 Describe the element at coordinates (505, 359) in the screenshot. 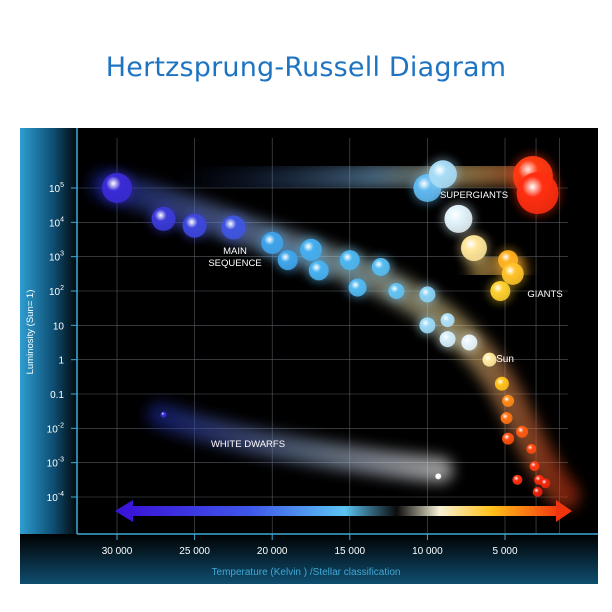

I see `sun-label: Sun` at that location.